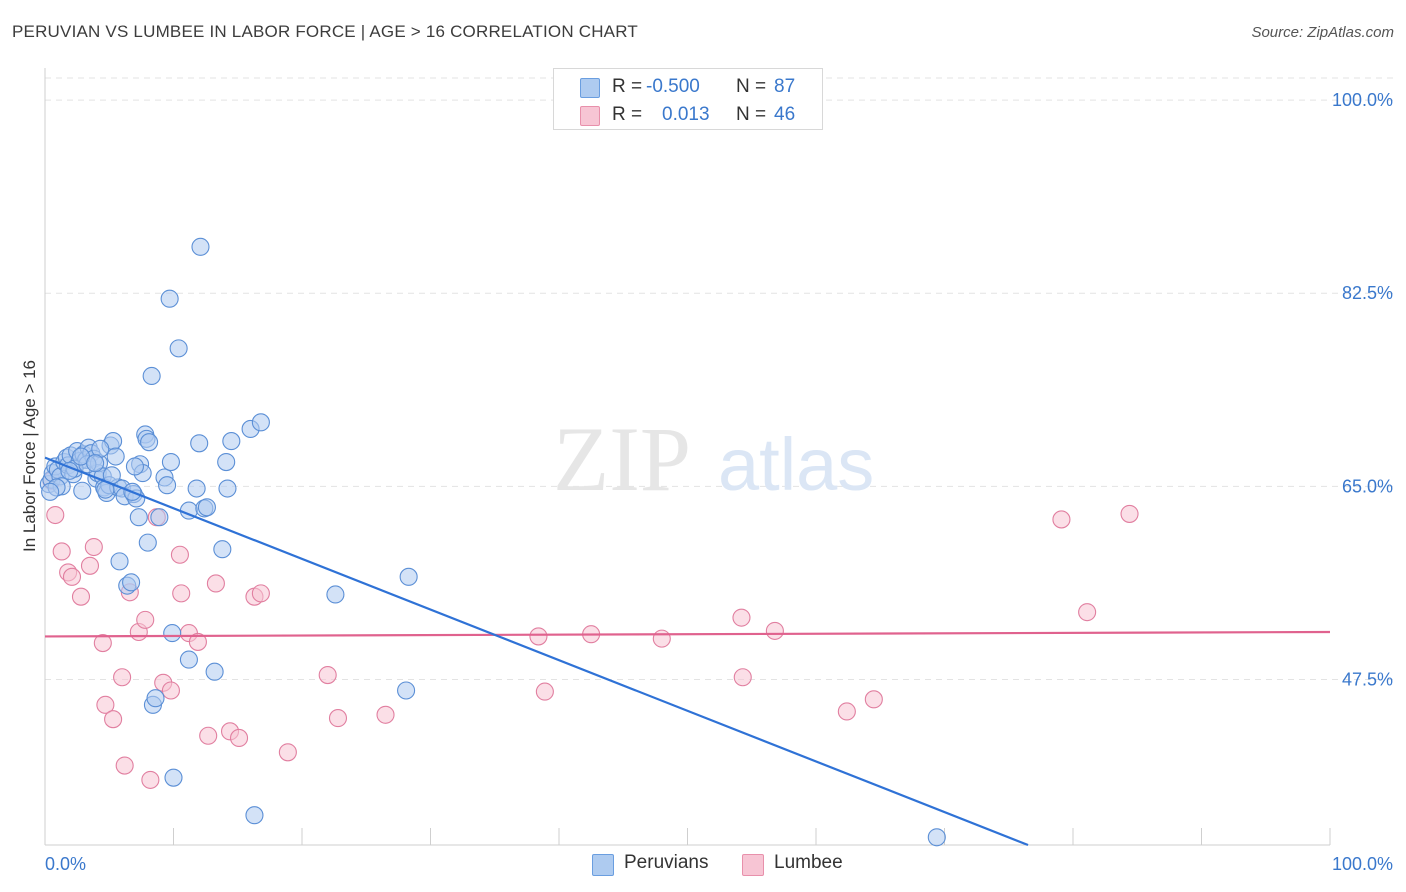  I want to click on lumbee-swatch, so click(590, 116).